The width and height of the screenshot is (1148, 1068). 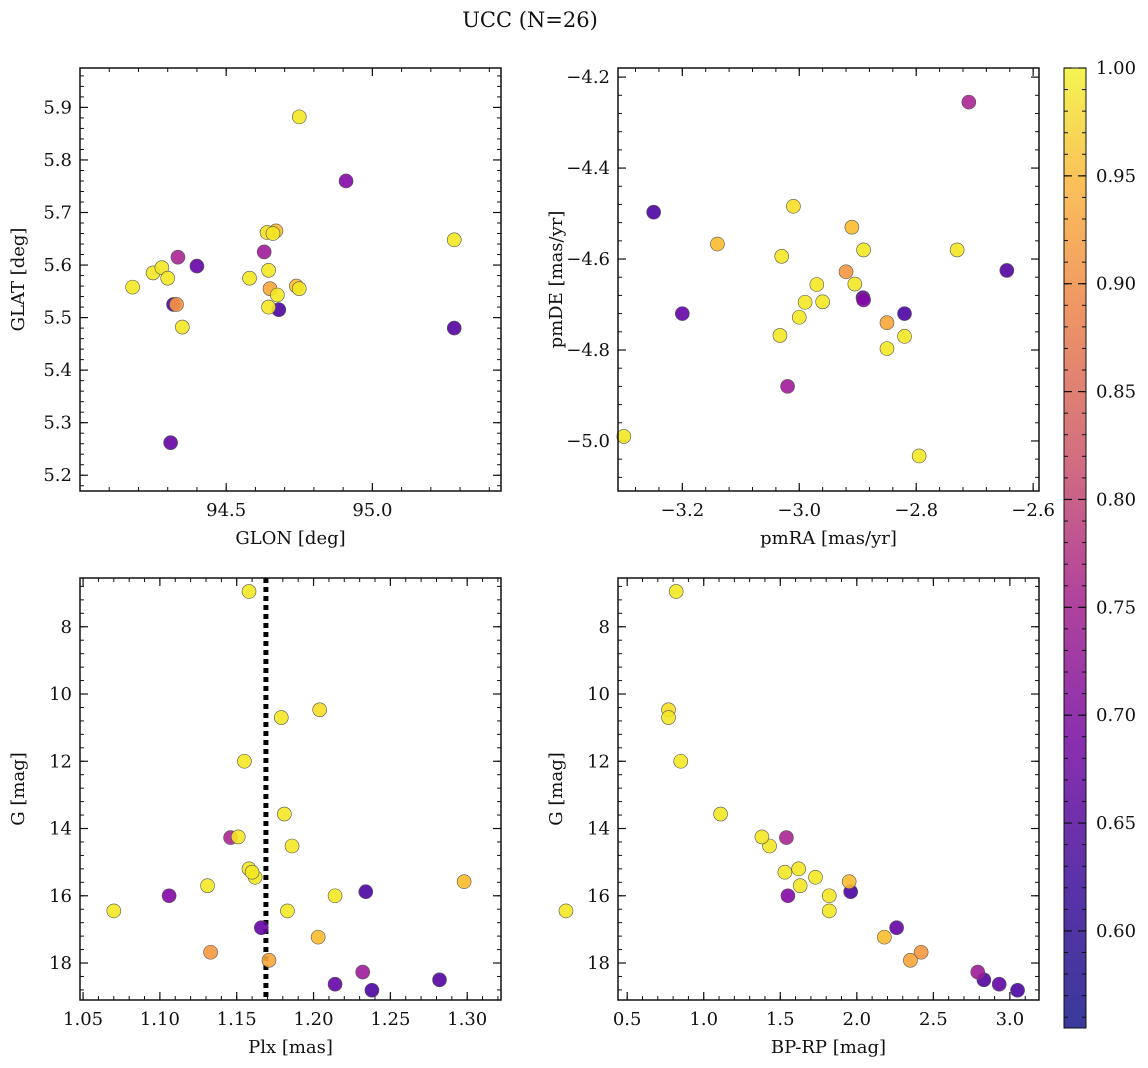 I want to click on colorbar-tick-label: 0.90, so click(x=1116, y=284).